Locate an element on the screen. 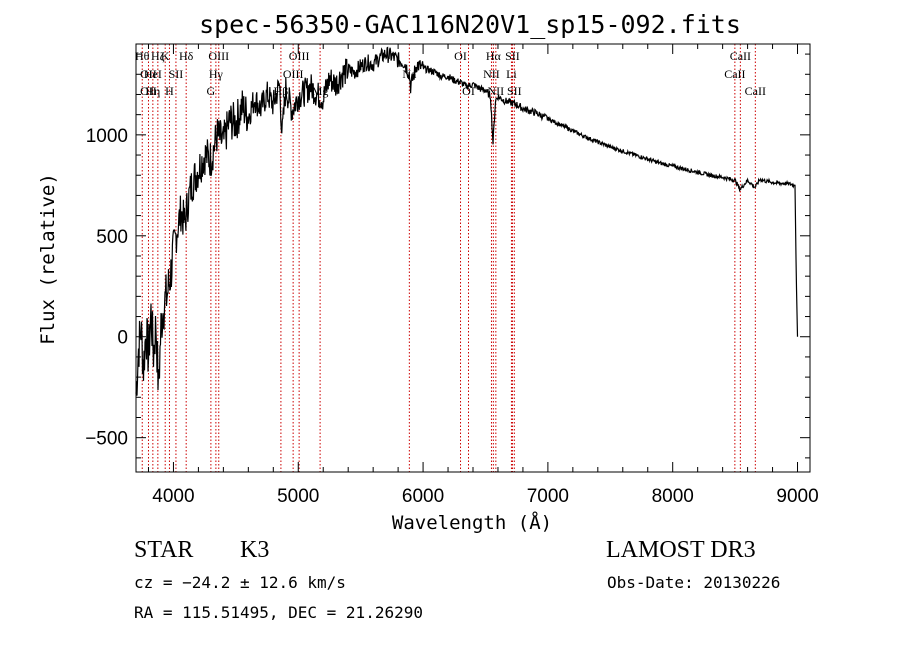  marker-label: Hθ is located at coordinates (142, 56).